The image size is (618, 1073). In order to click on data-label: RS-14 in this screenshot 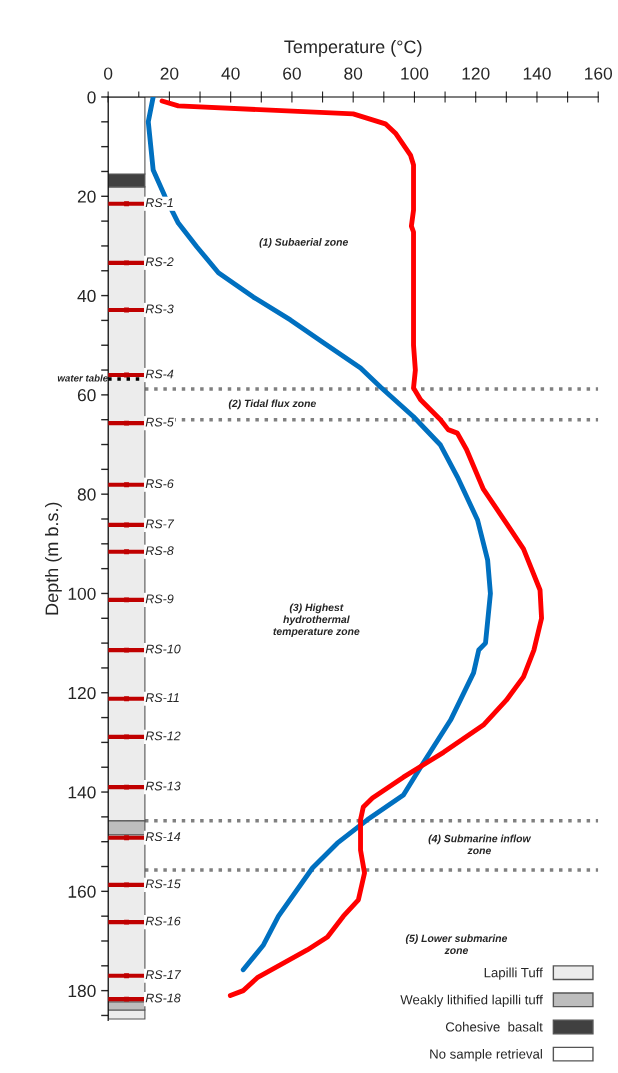, I will do `click(163, 837)`.